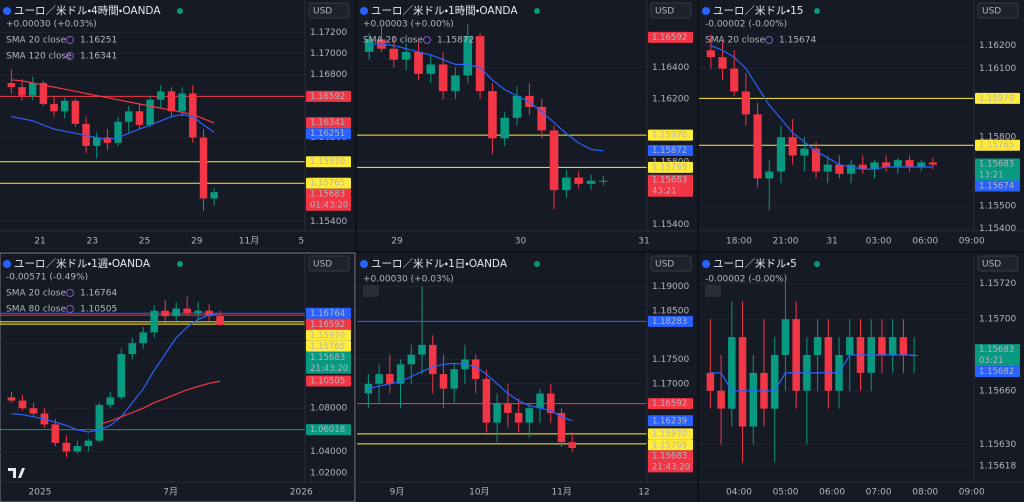 Image resolution: width=1024 pixels, height=502 pixels. Describe the element at coordinates (98, 310) in the screenshot. I see `indicator-value: 1.10505` at that location.